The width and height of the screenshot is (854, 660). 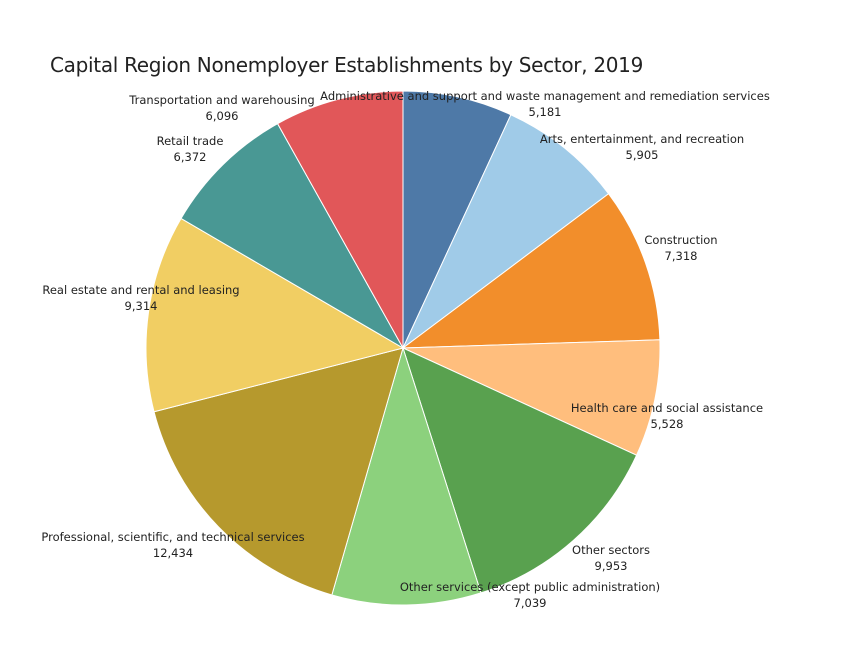 What do you see at coordinates (667, 408) in the screenshot?
I see `slice-name-label: Health care and social assistance` at bounding box center [667, 408].